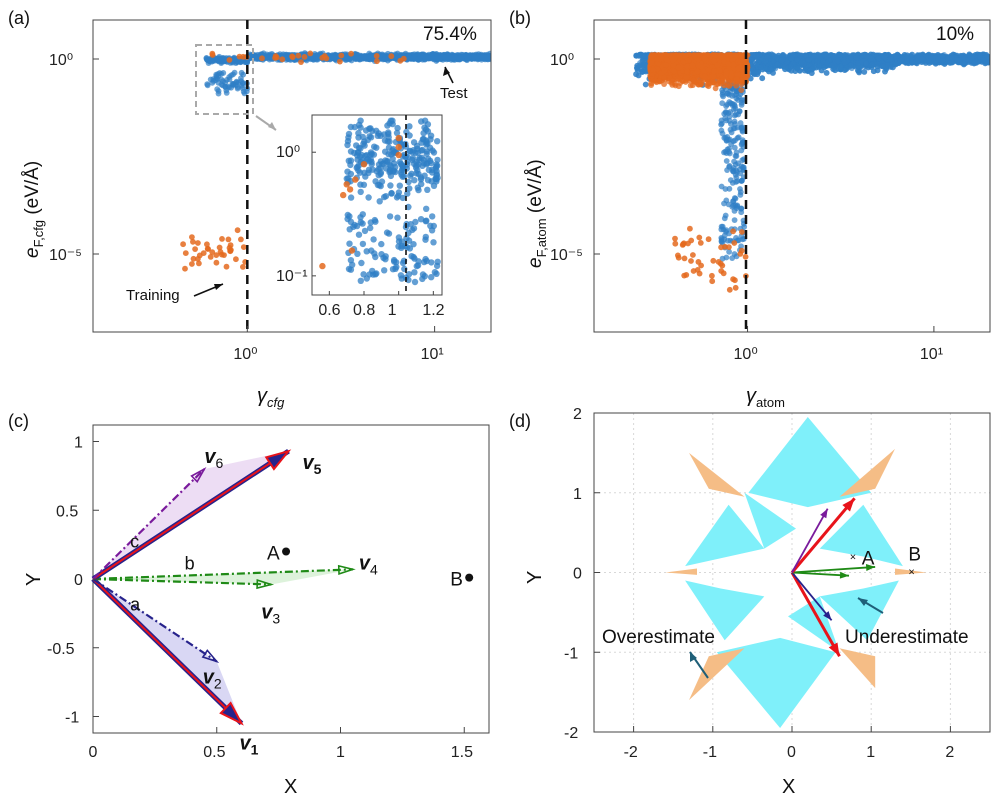  I want to click on panel-a-training-arrowhead, so click(218, 287).